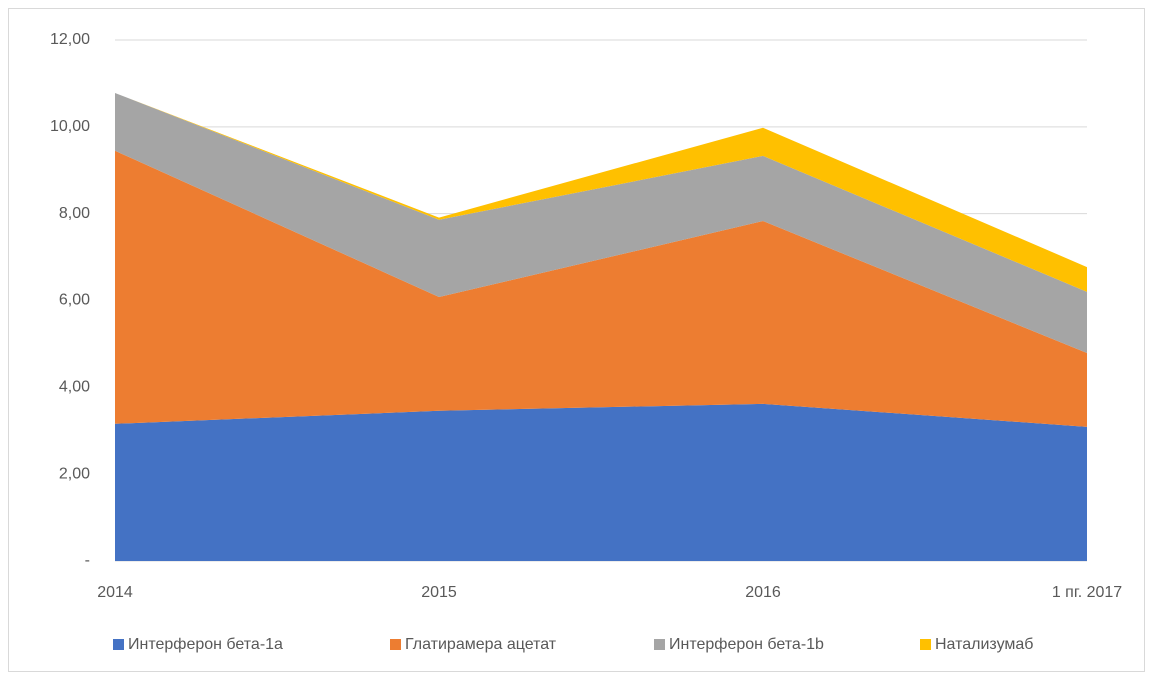 The image size is (1153, 685). Describe the element at coordinates (984, 644) in the screenshot. I see `legend-label: Натализумаб` at that location.